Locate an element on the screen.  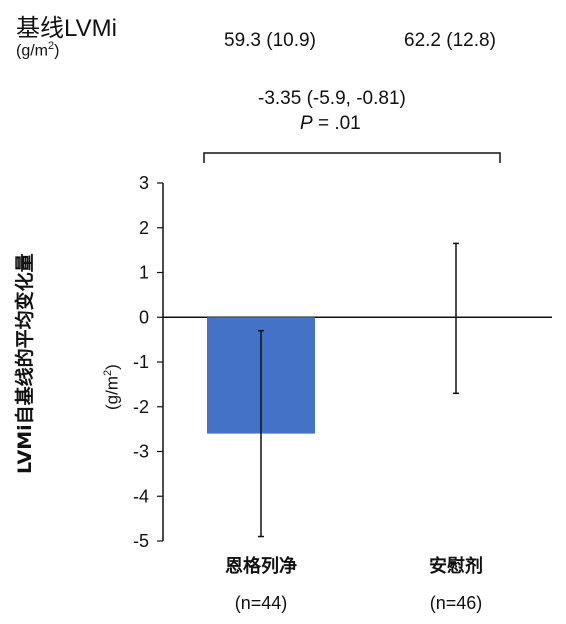
y-axis-unit-prefix: (g/m is located at coordinates (112, 393).